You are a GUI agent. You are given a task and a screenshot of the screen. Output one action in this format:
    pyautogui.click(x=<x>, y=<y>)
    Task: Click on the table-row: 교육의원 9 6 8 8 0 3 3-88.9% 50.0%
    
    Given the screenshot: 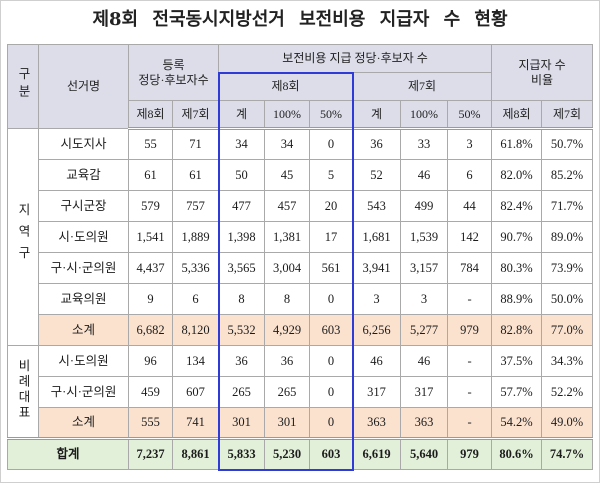 What is the action you would take?
    pyautogui.click(x=301, y=299)
    